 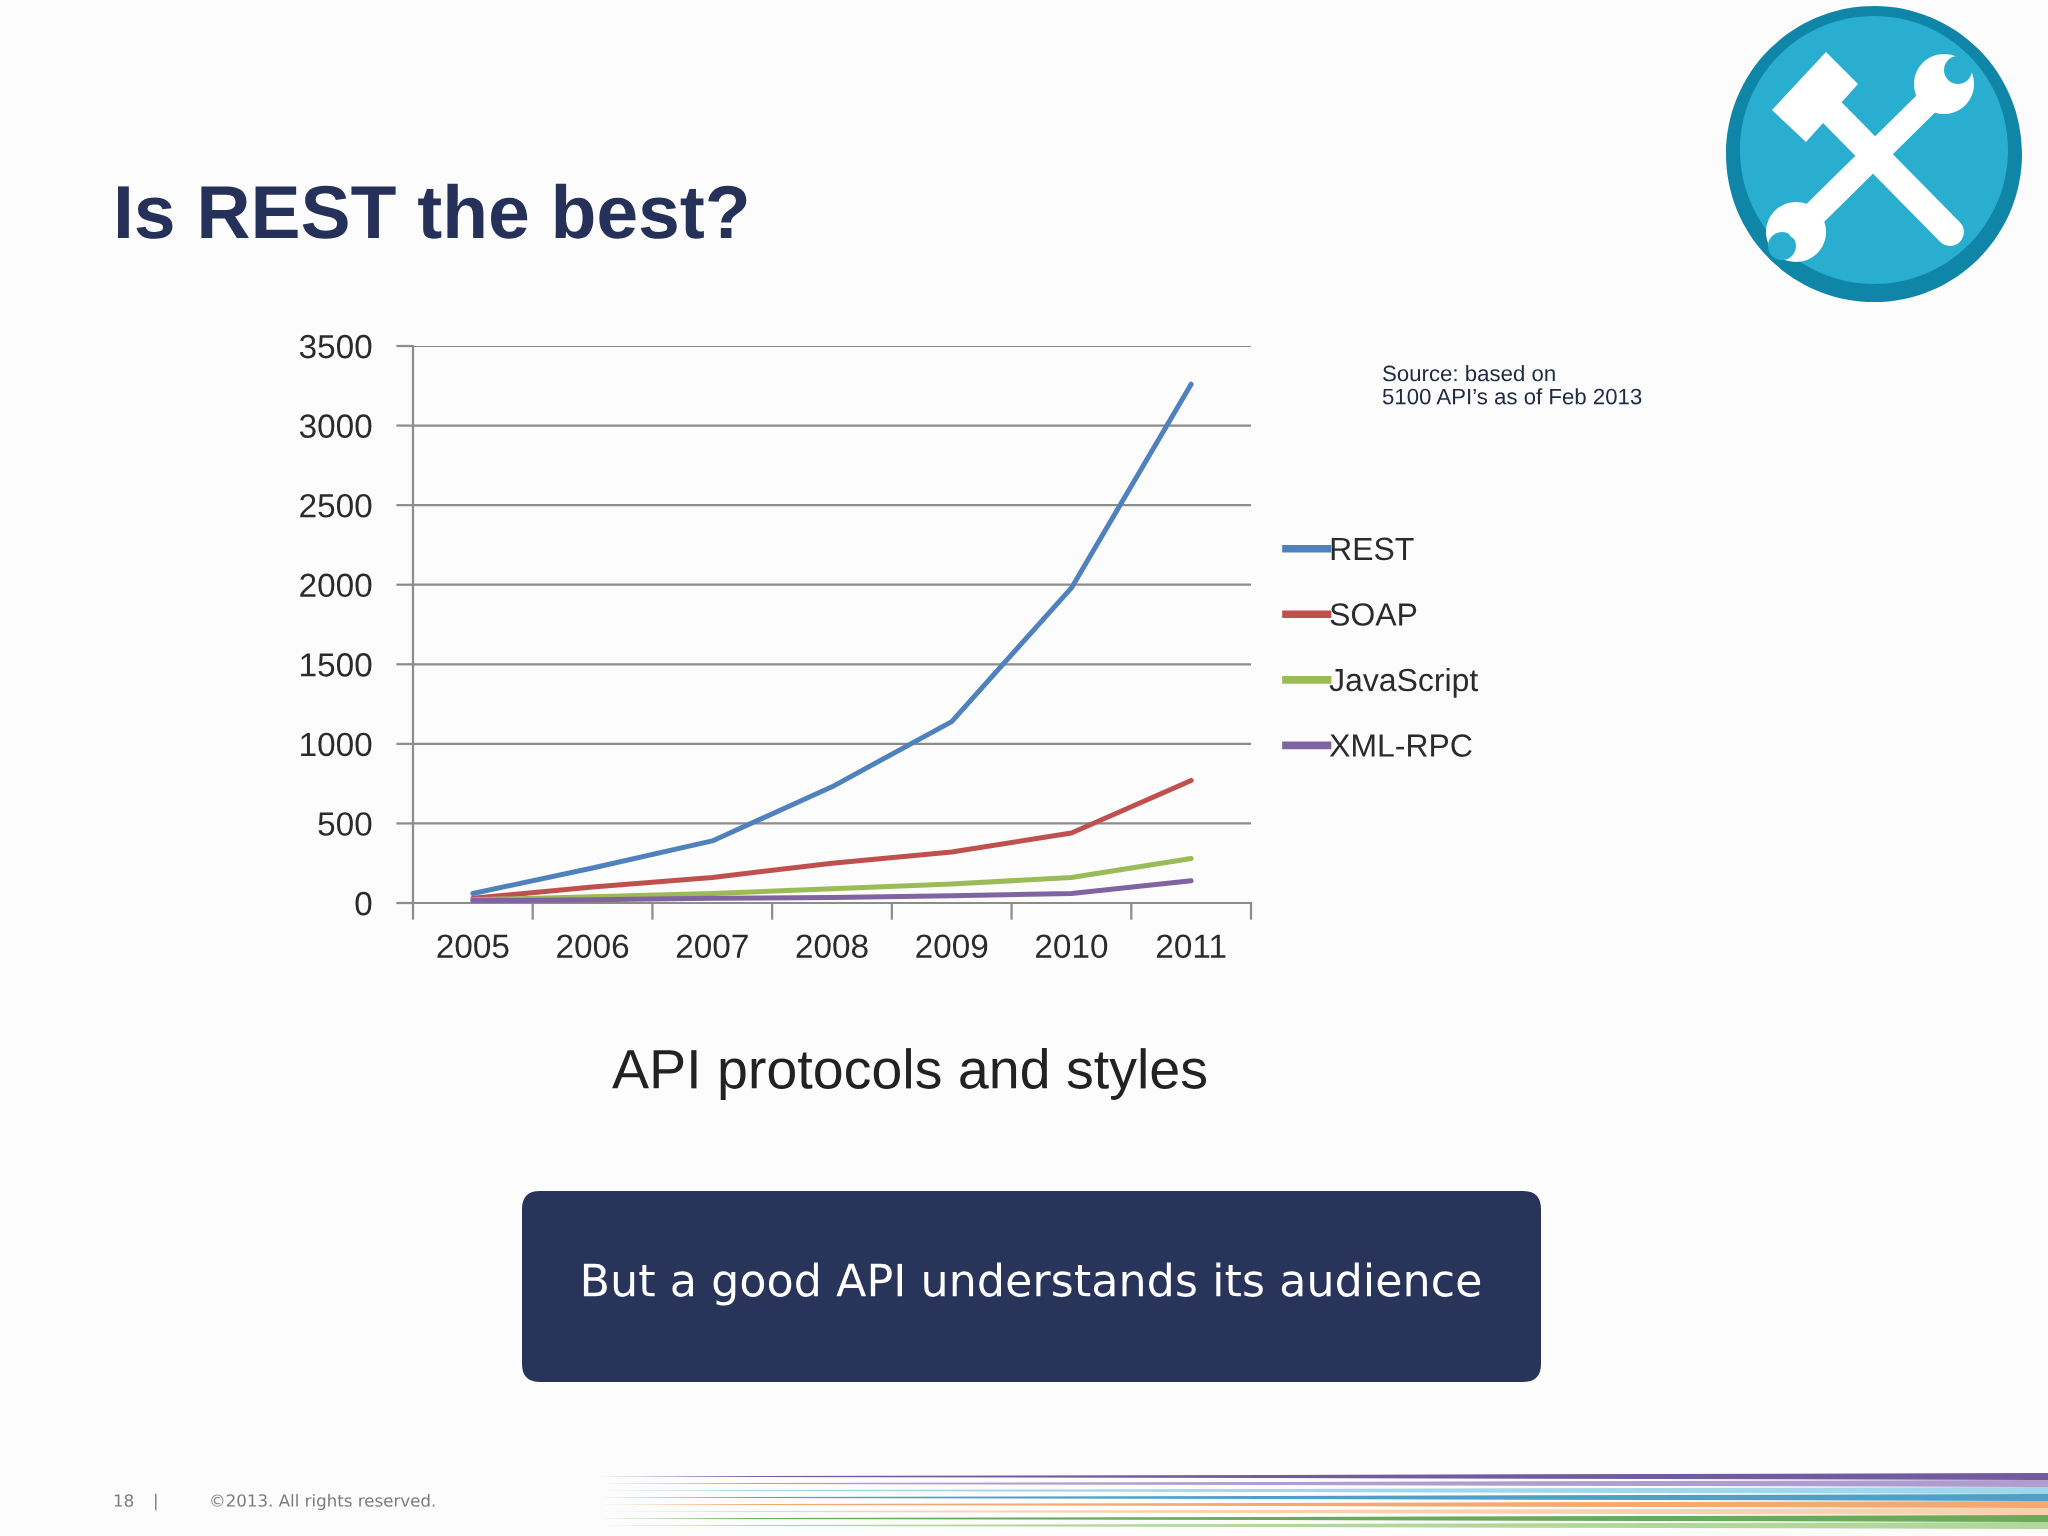 I want to click on x-tick-label: 2011, so click(x=1191, y=946).